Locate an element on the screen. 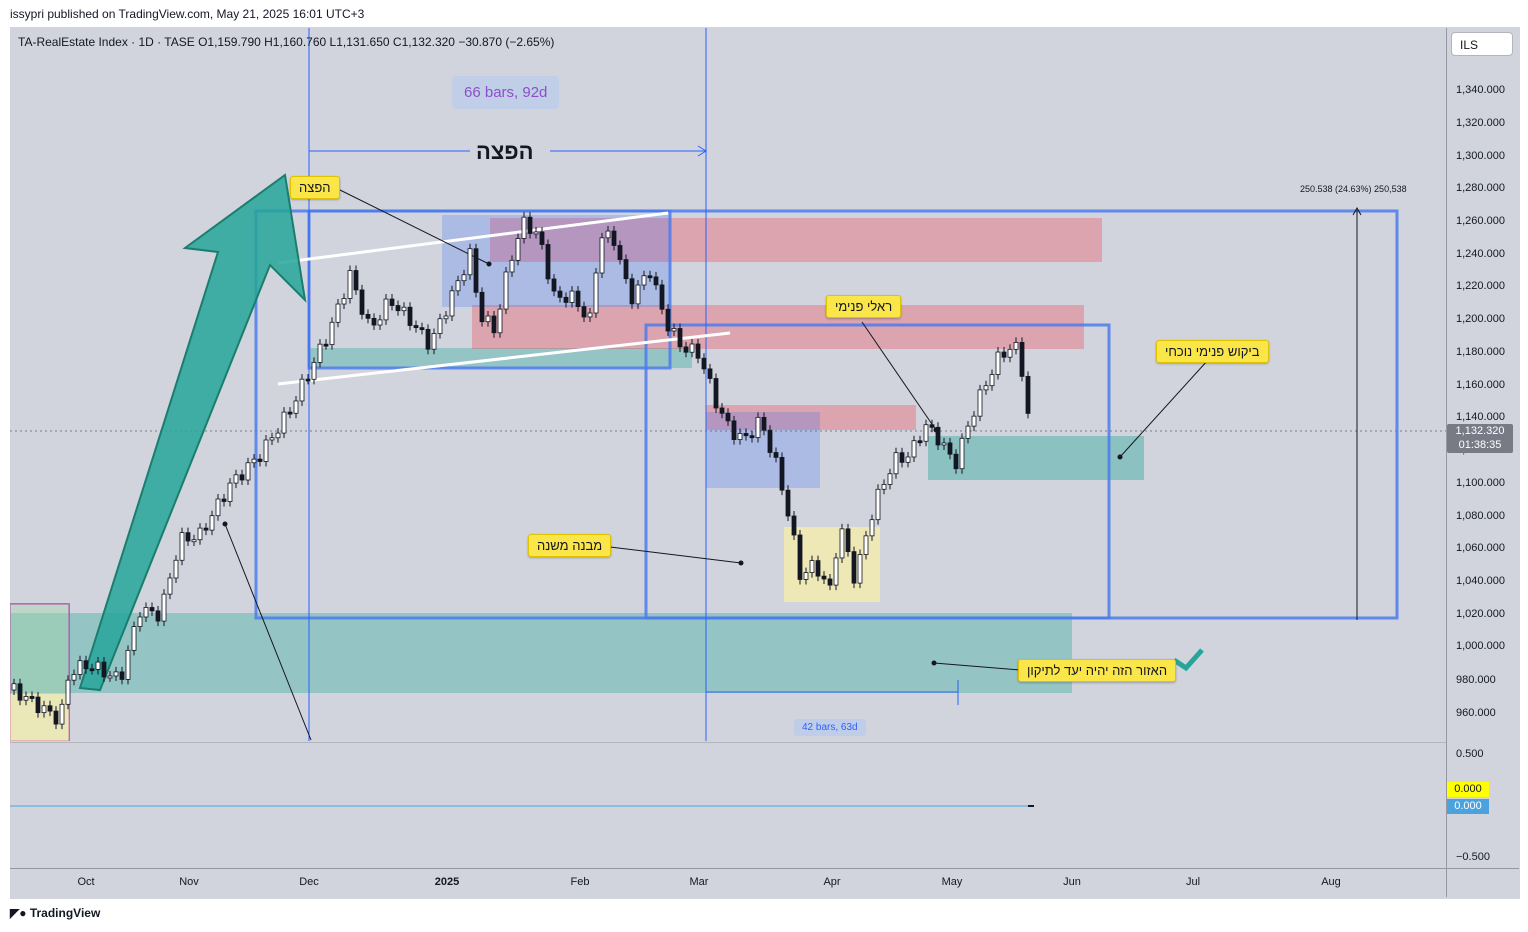 This screenshot has width=1528, height=932. price-tick: 1,340.000 is located at coordinates (1480, 90).